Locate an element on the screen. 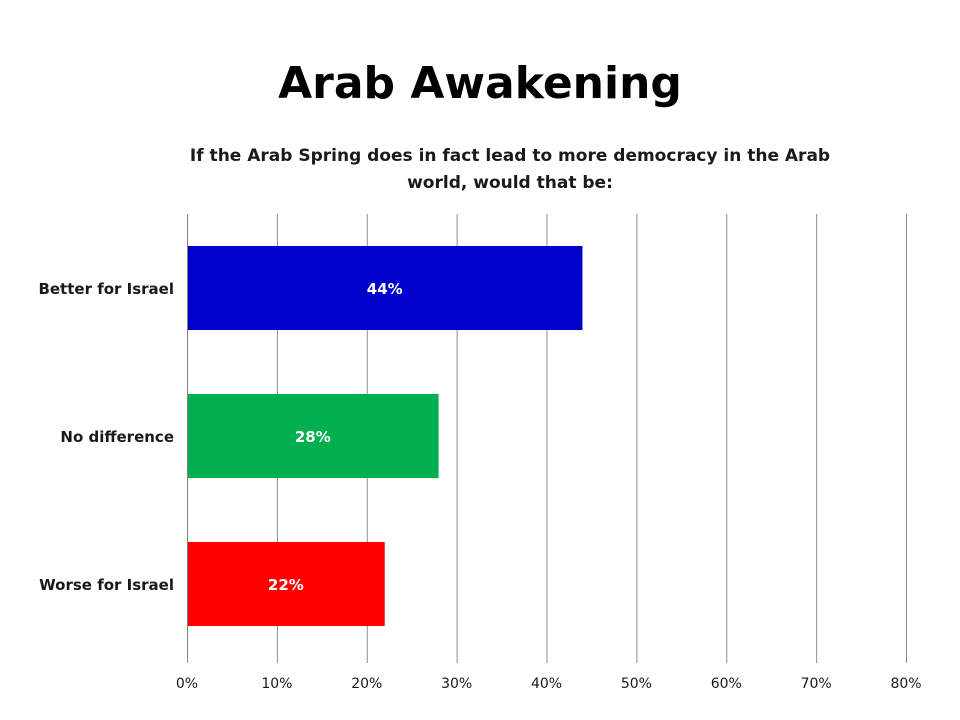 The width and height of the screenshot is (960, 720). data-label-2: 22% is located at coordinates (286, 585).